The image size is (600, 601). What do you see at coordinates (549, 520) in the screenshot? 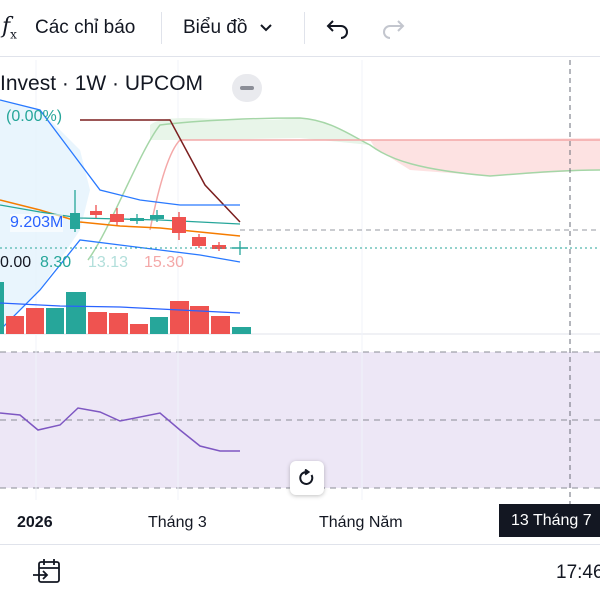
I see `crosshair-date-badge: 13 Tháng 7` at bounding box center [549, 520].